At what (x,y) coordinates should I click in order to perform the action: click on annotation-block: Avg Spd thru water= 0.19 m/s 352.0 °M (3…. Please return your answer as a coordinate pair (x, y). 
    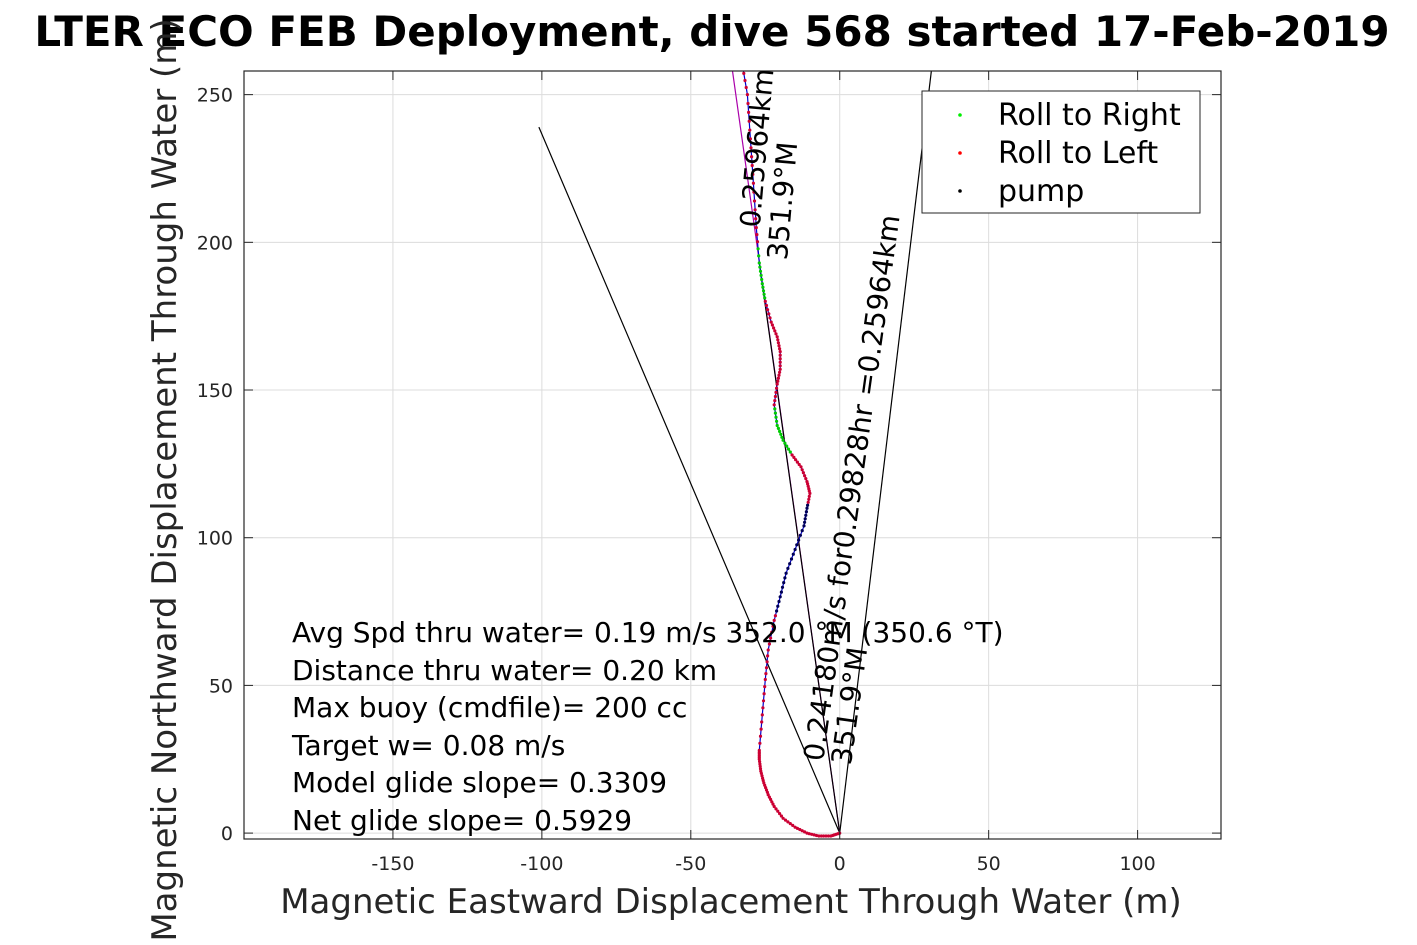
    Looking at the image, I should click on (647, 726).